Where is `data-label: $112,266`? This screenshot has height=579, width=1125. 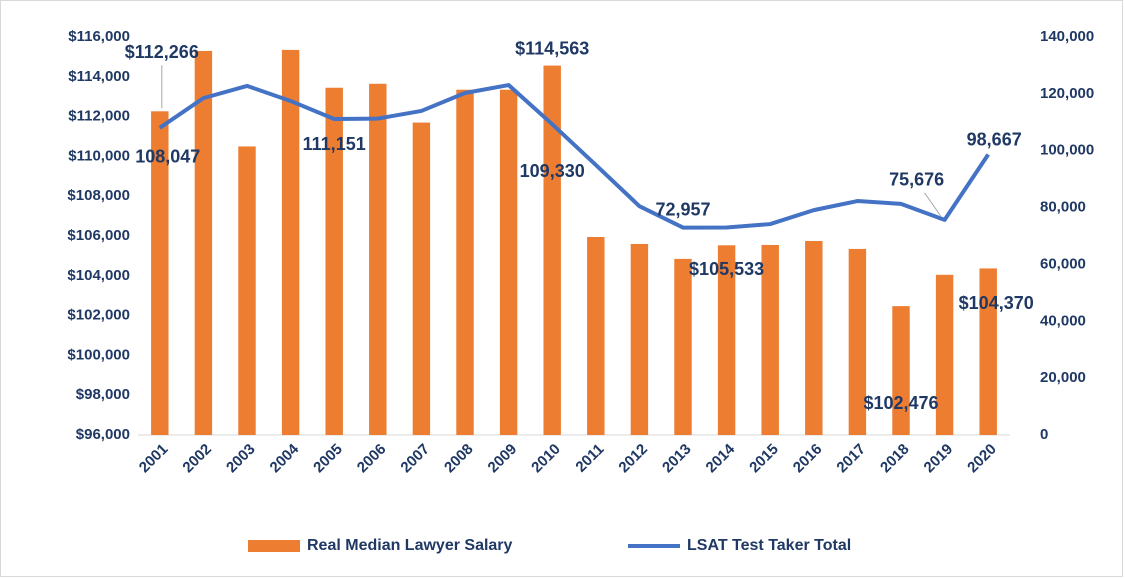
data-label: $112,266 is located at coordinates (162, 52).